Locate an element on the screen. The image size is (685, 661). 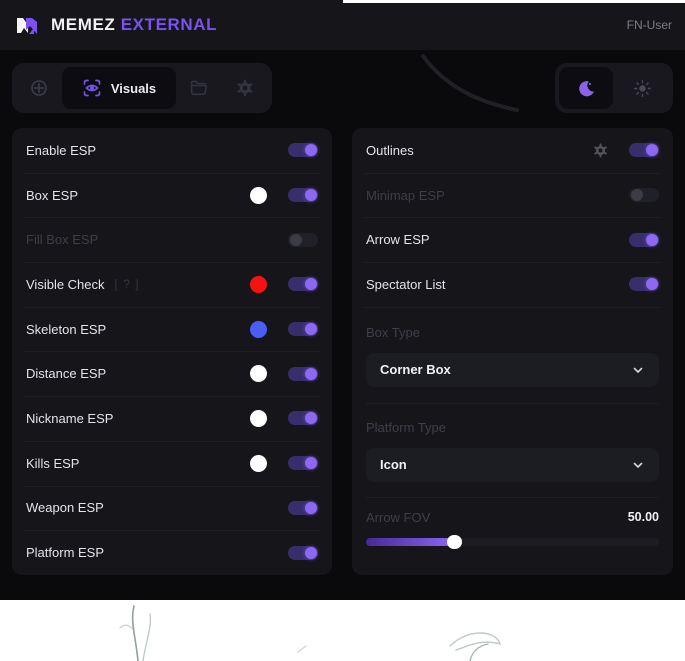
setting-row-fill-box-esp: Fill Box ESP is located at coordinates (172, 239).